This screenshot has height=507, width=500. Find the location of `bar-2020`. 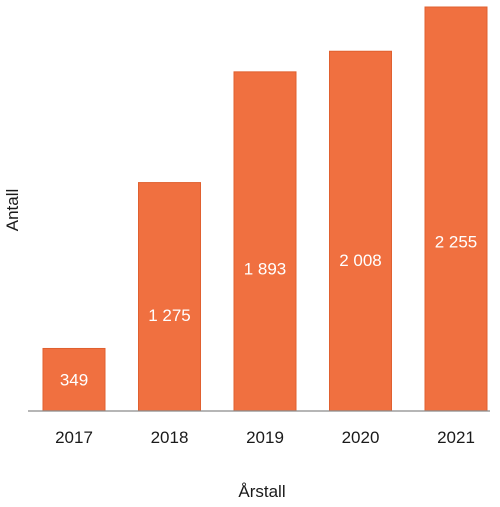

bar-2020 is located at coordinates (360, 231).